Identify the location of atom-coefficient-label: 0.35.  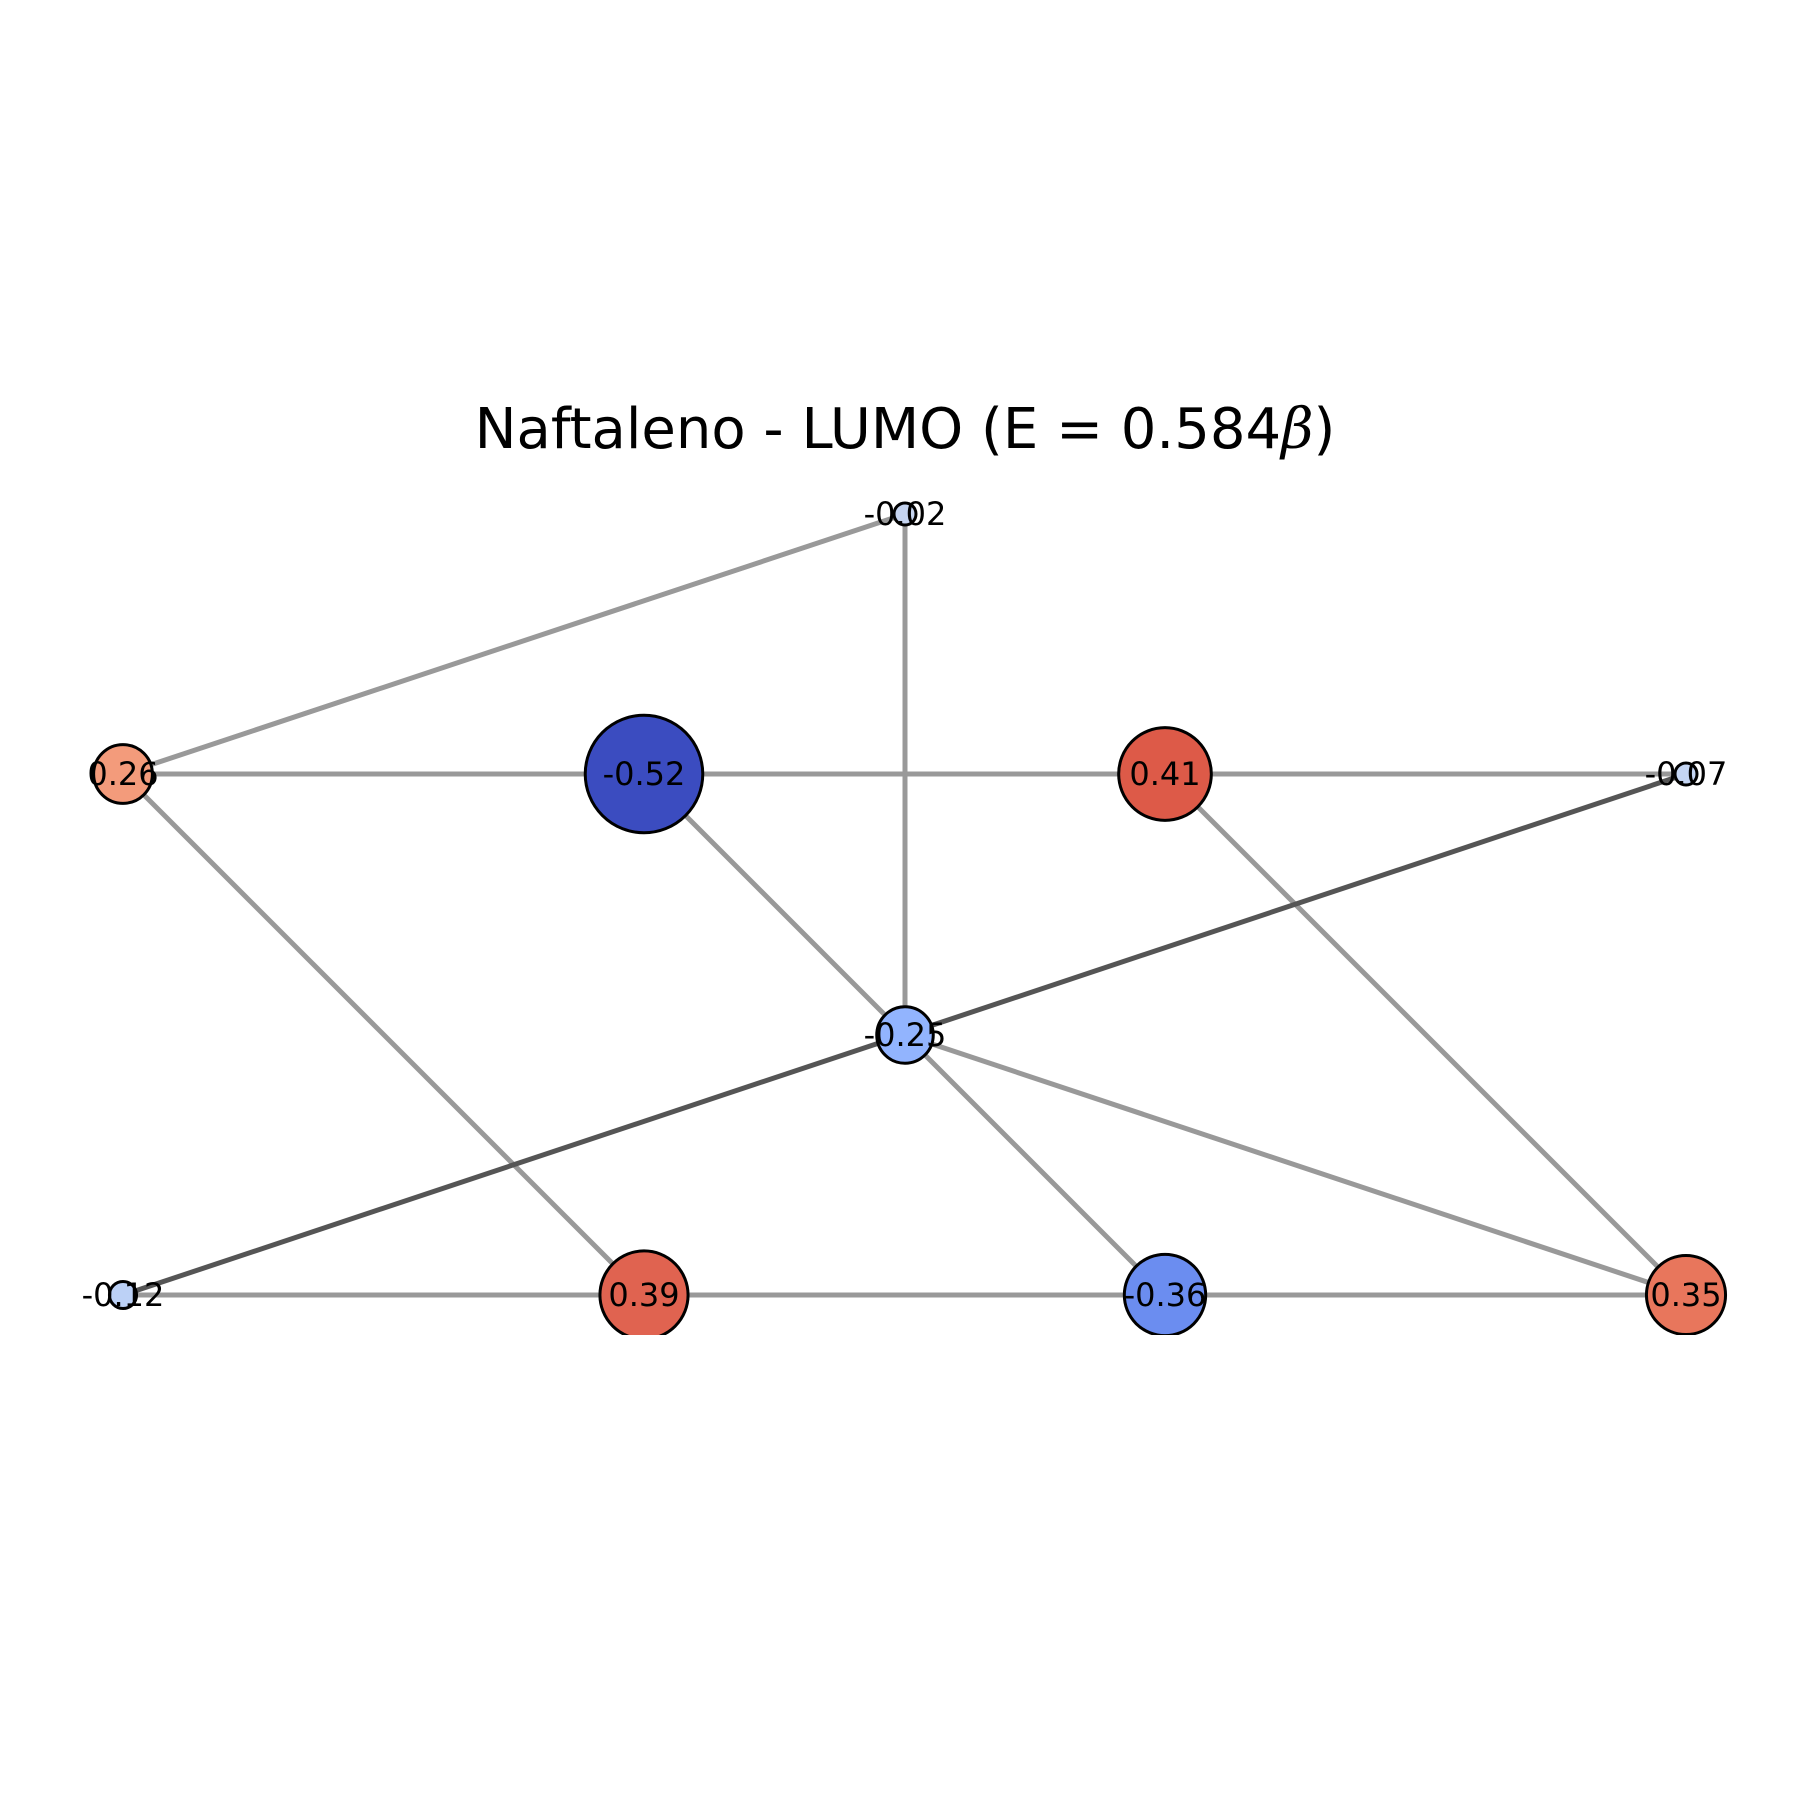
(1685, 1295).